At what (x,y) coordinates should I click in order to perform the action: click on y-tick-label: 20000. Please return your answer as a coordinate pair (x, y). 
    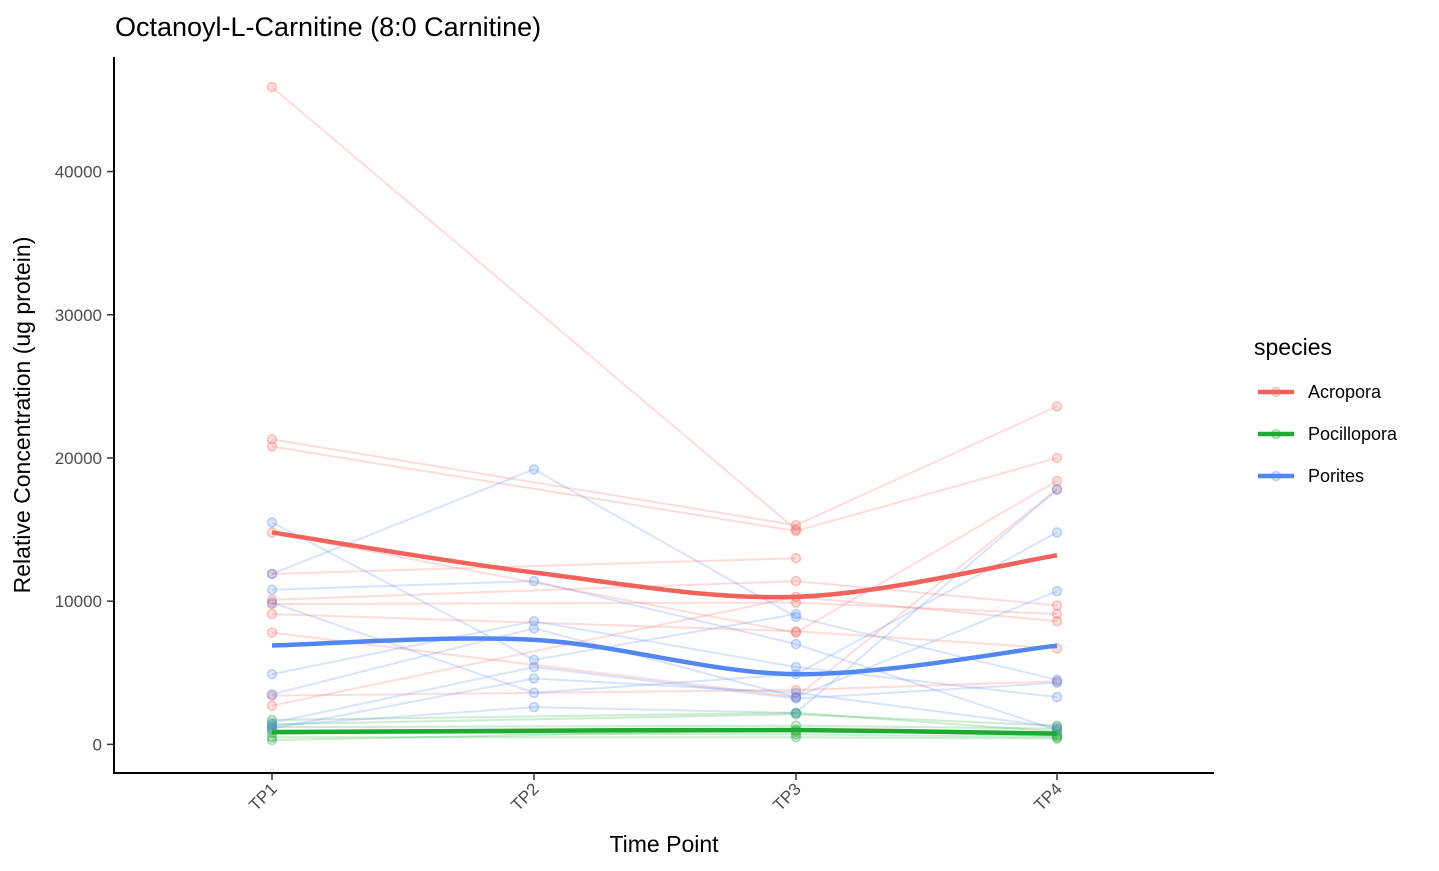
    Looking at the image, I should click on (78, 458).